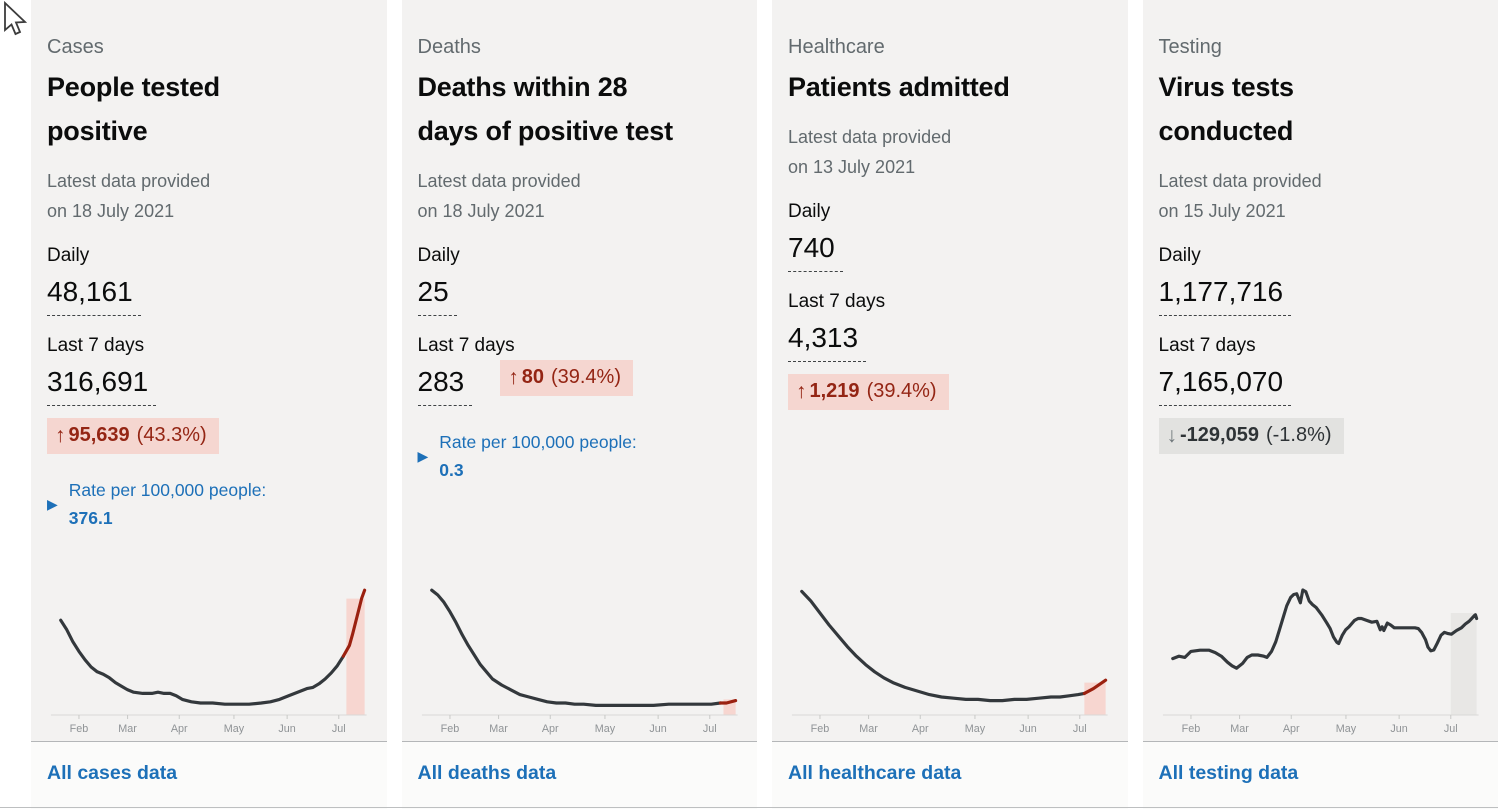 This screenshot has height=809, width=1498. What do you see at coordinates (1190, 47) in the screenshot?
I see `card-category: Testing` at bounding box center [1190, 47].